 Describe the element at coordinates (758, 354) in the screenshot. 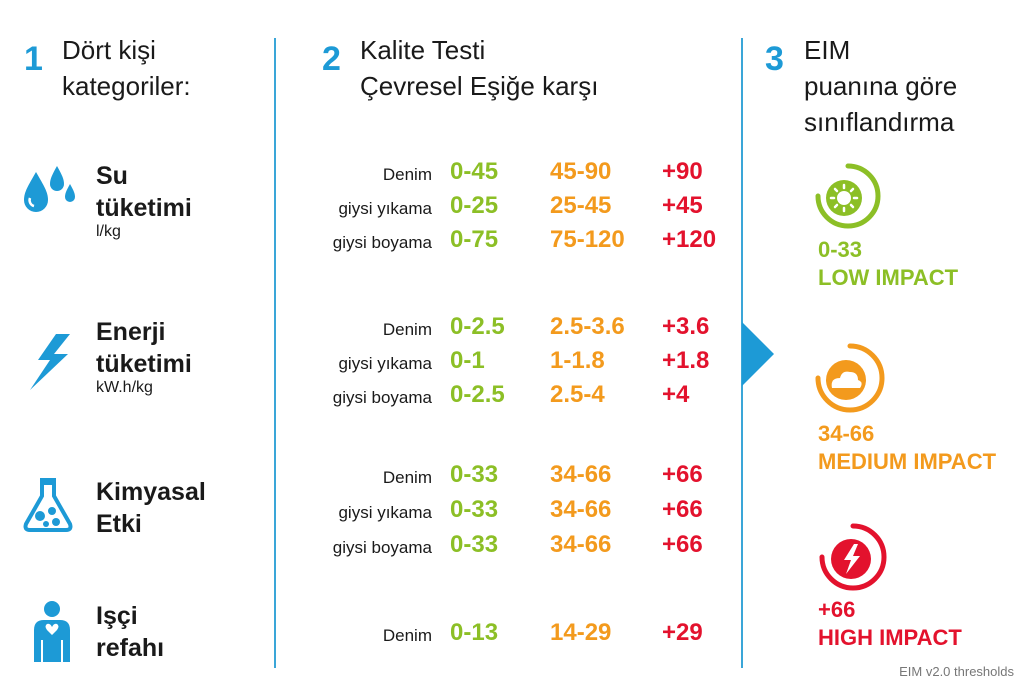

I see `arrow-right-icon` at that location.